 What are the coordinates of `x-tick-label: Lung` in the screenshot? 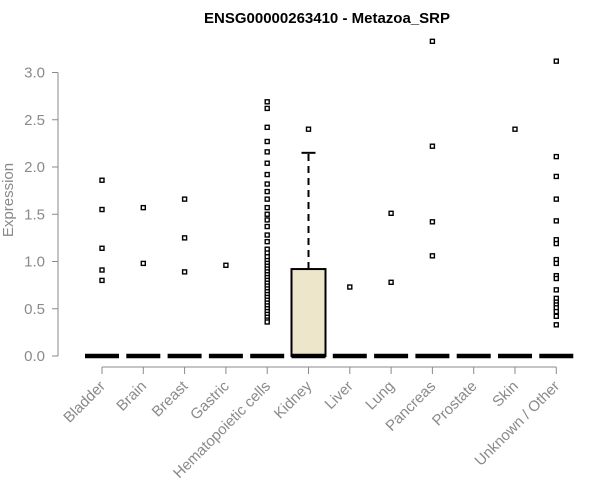 It's located at (380, 396).